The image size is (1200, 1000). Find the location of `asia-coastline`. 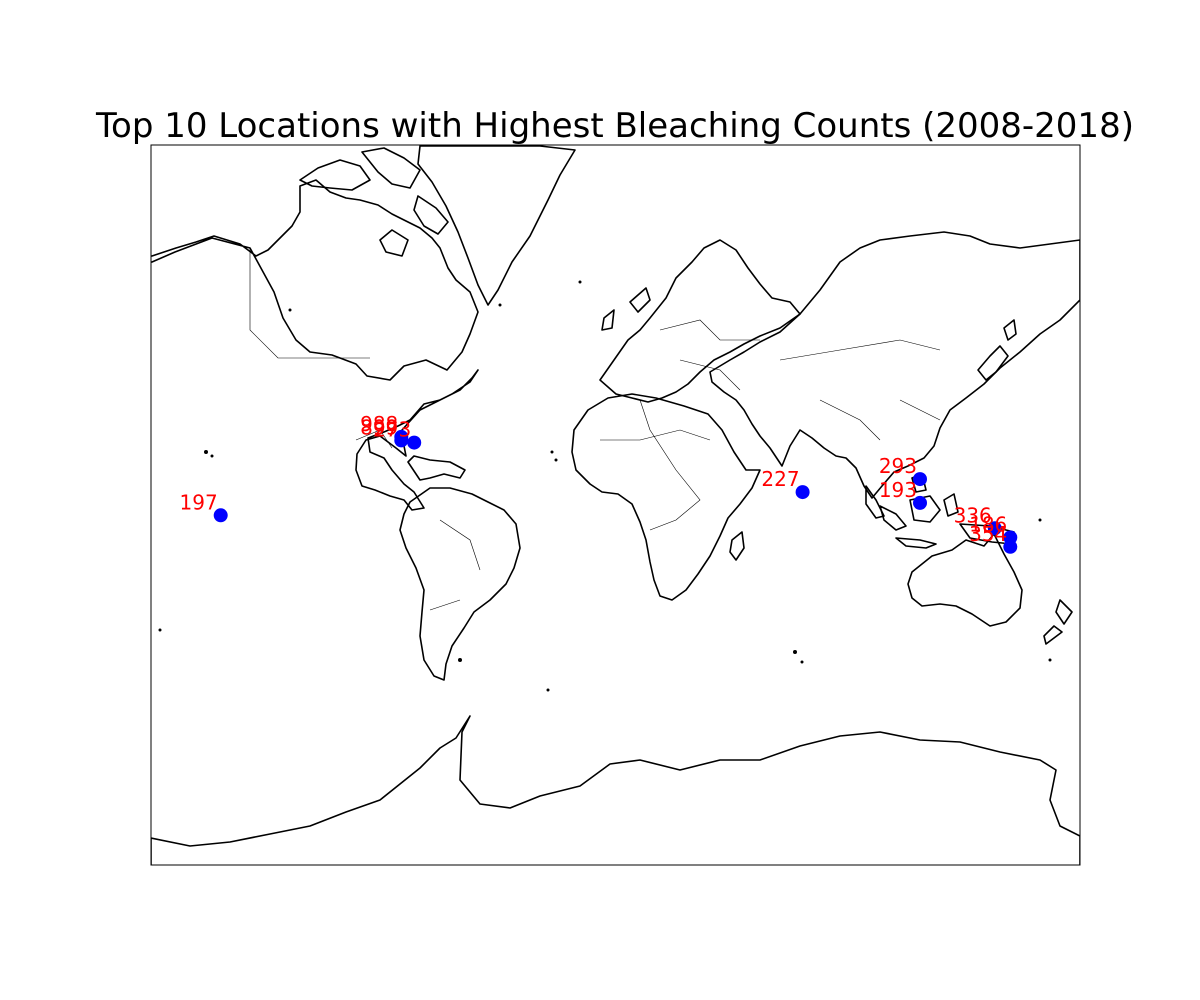

asia-coastline is located at coordinates (894, 375).